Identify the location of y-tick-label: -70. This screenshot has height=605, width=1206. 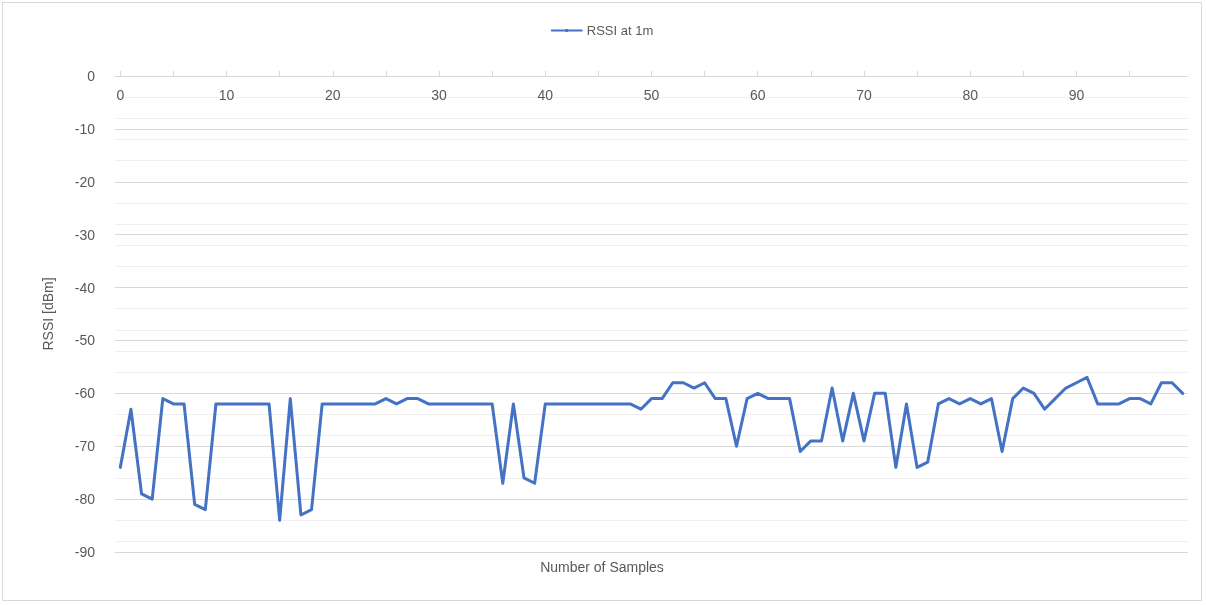
(85, 446).